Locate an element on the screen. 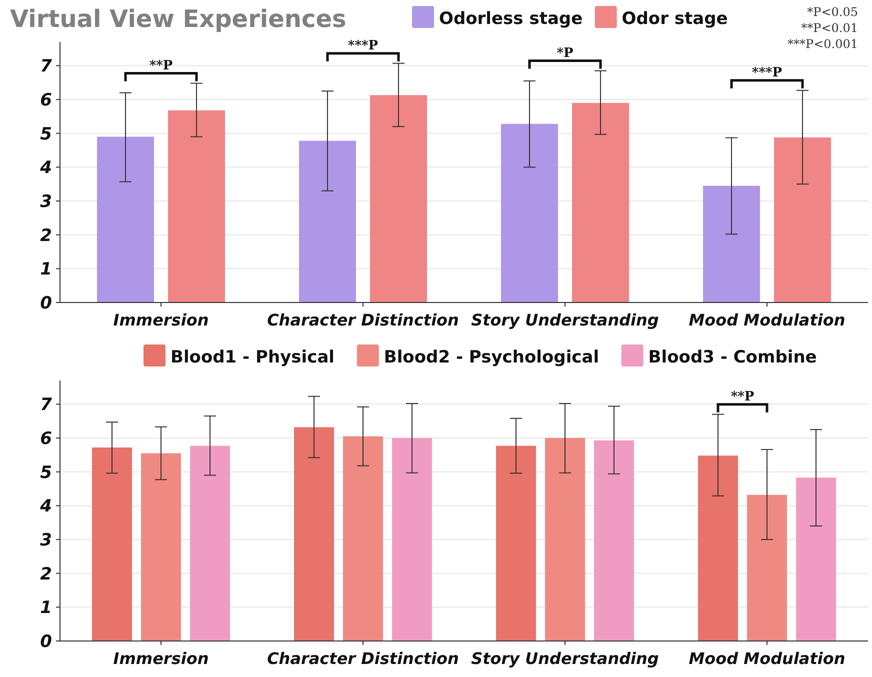 Image resolution: width=872 pixels, height=677 pixels. legend-label: Odorless stage is located at coordinates (511, 19).